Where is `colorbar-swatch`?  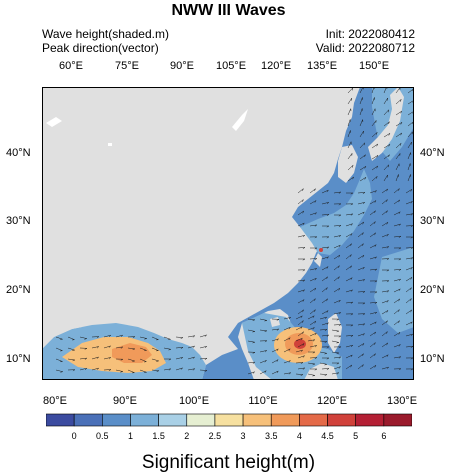 colorbar-swatch is located at coordinates (88, 420).